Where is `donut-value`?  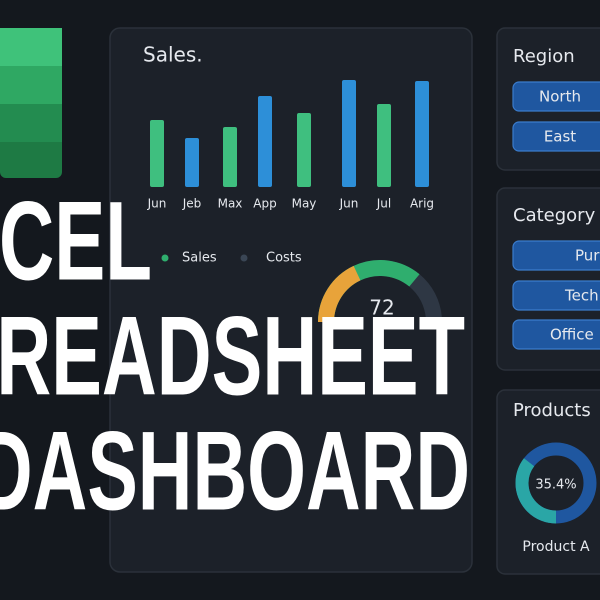
donut-value is located at coordinates (556, 483).